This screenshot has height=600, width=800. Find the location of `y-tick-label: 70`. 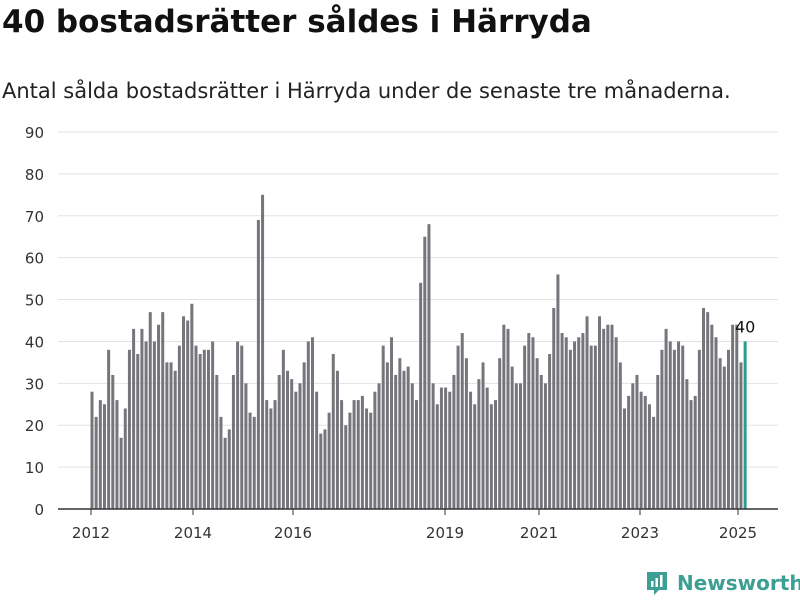

y-tick-label: 70 is located at coordinates (34, 217).